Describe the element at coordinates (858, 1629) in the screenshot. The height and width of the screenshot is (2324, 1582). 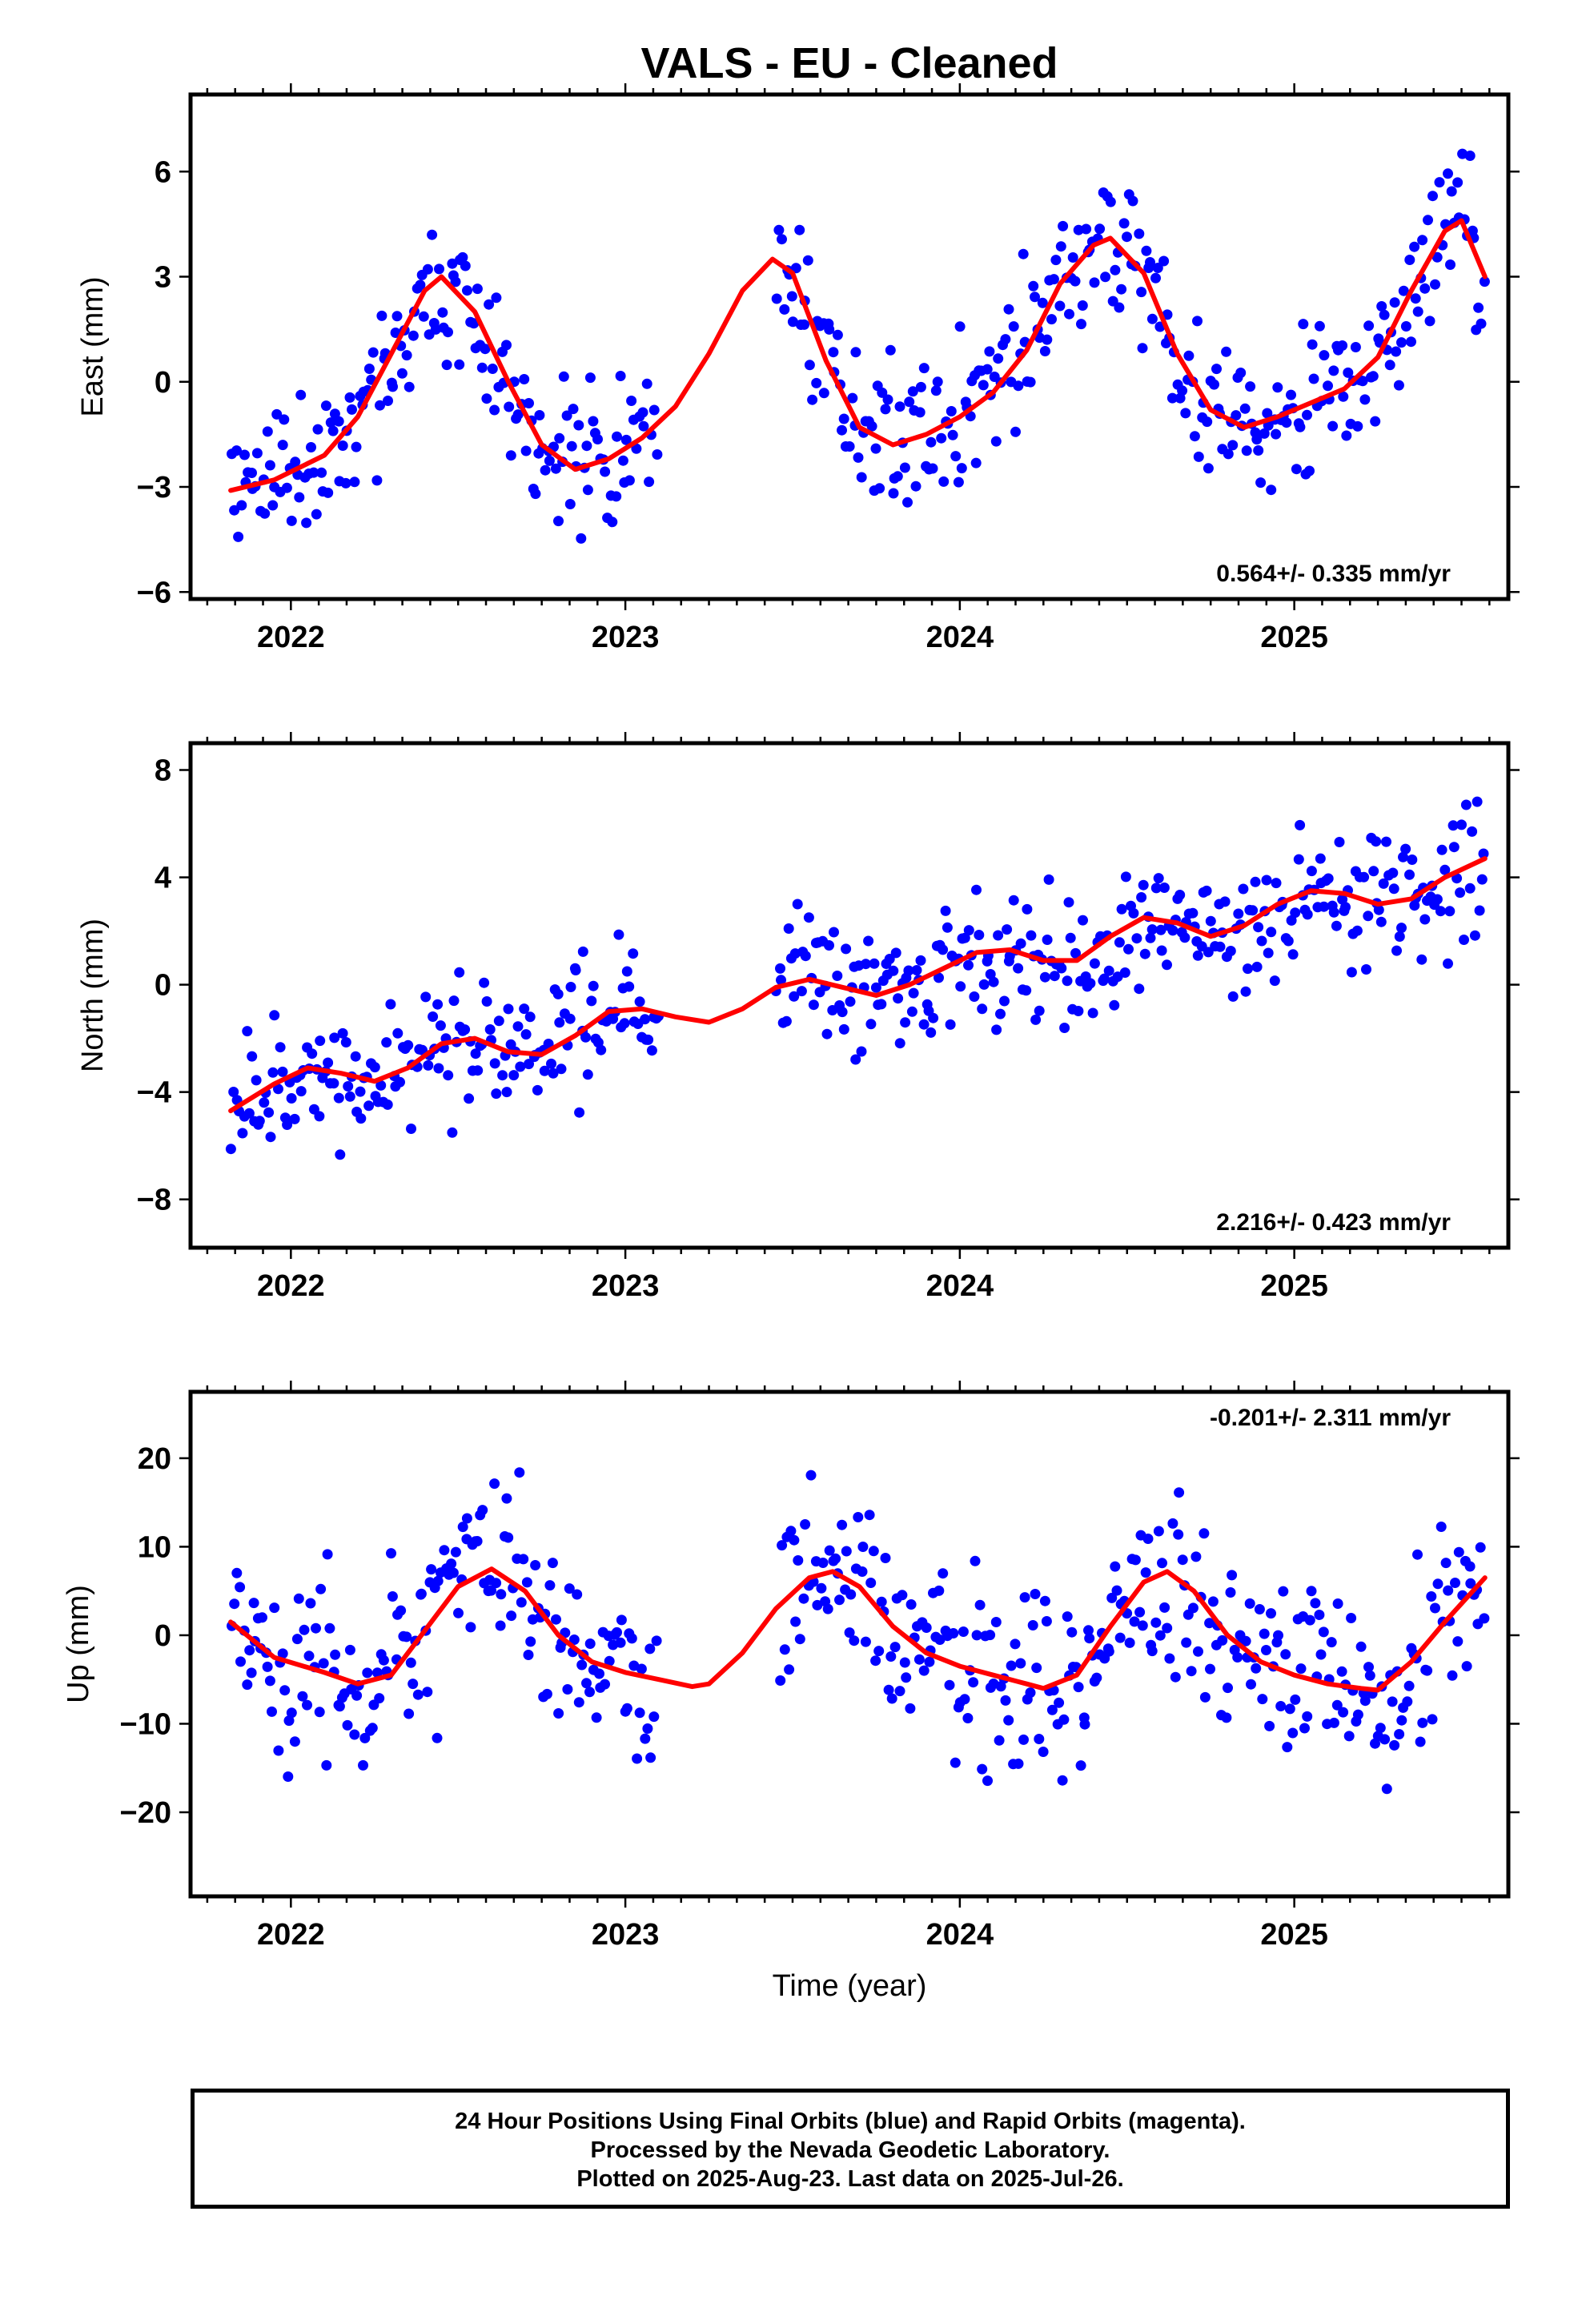
I see `model-curve-up` at that location.